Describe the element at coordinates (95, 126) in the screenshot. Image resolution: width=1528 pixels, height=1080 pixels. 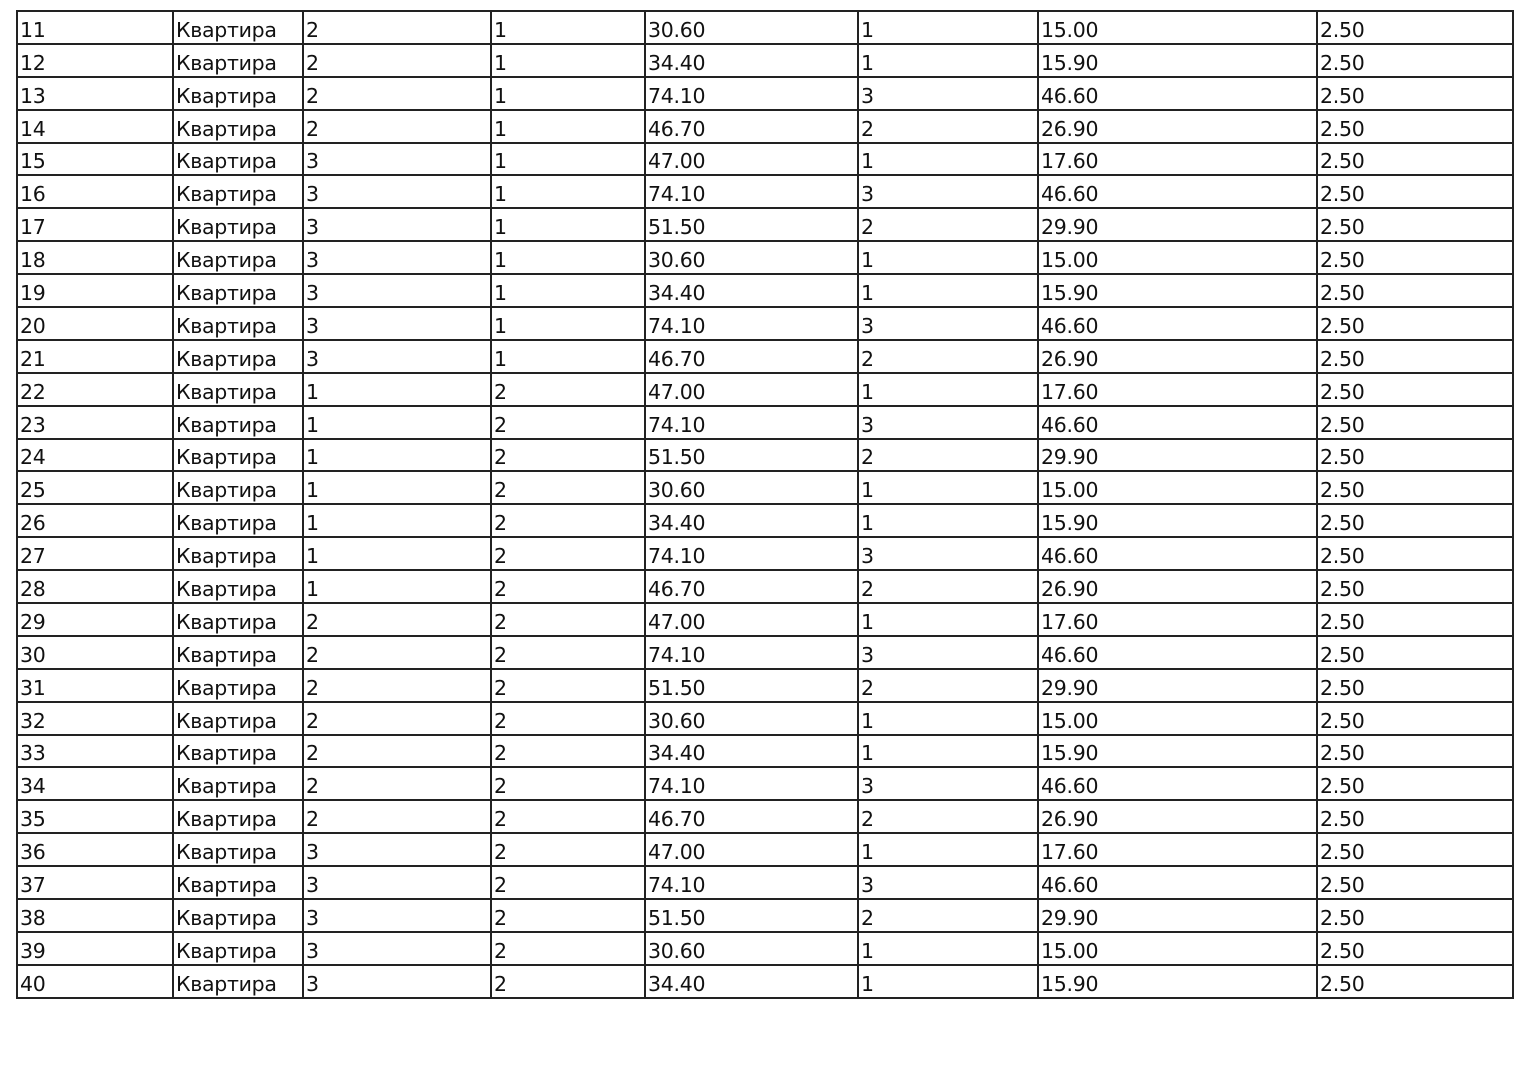
I see `cell-number: 14` at that location.